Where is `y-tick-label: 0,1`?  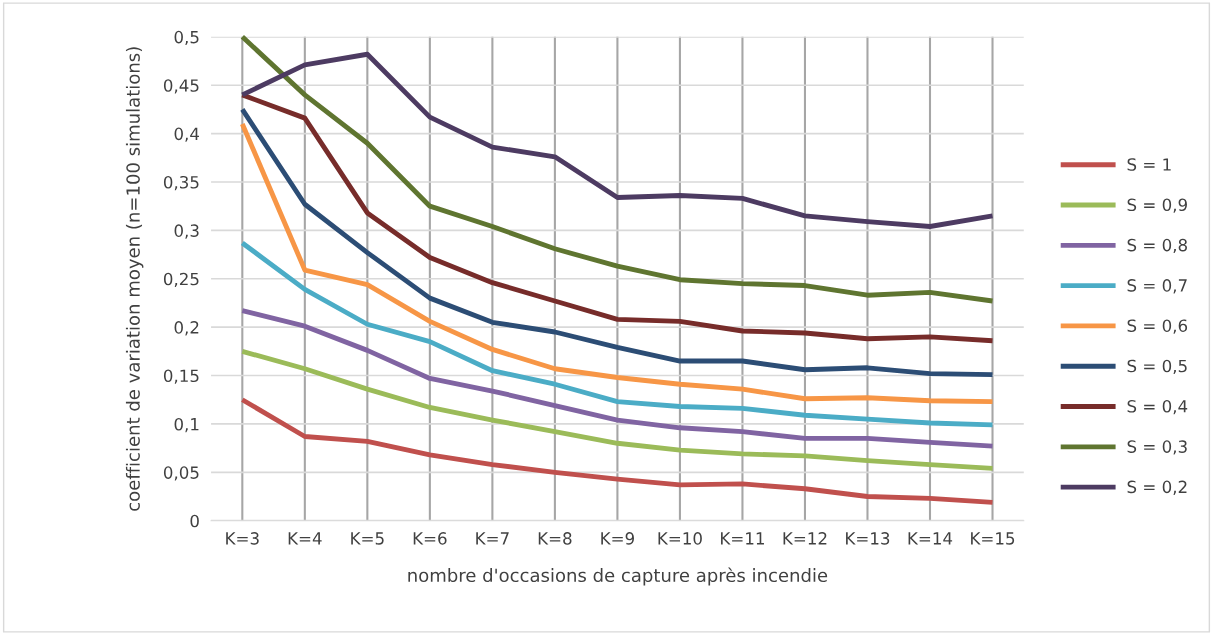
y-tick-label: 0,1 is located at coordinates (186, 425).